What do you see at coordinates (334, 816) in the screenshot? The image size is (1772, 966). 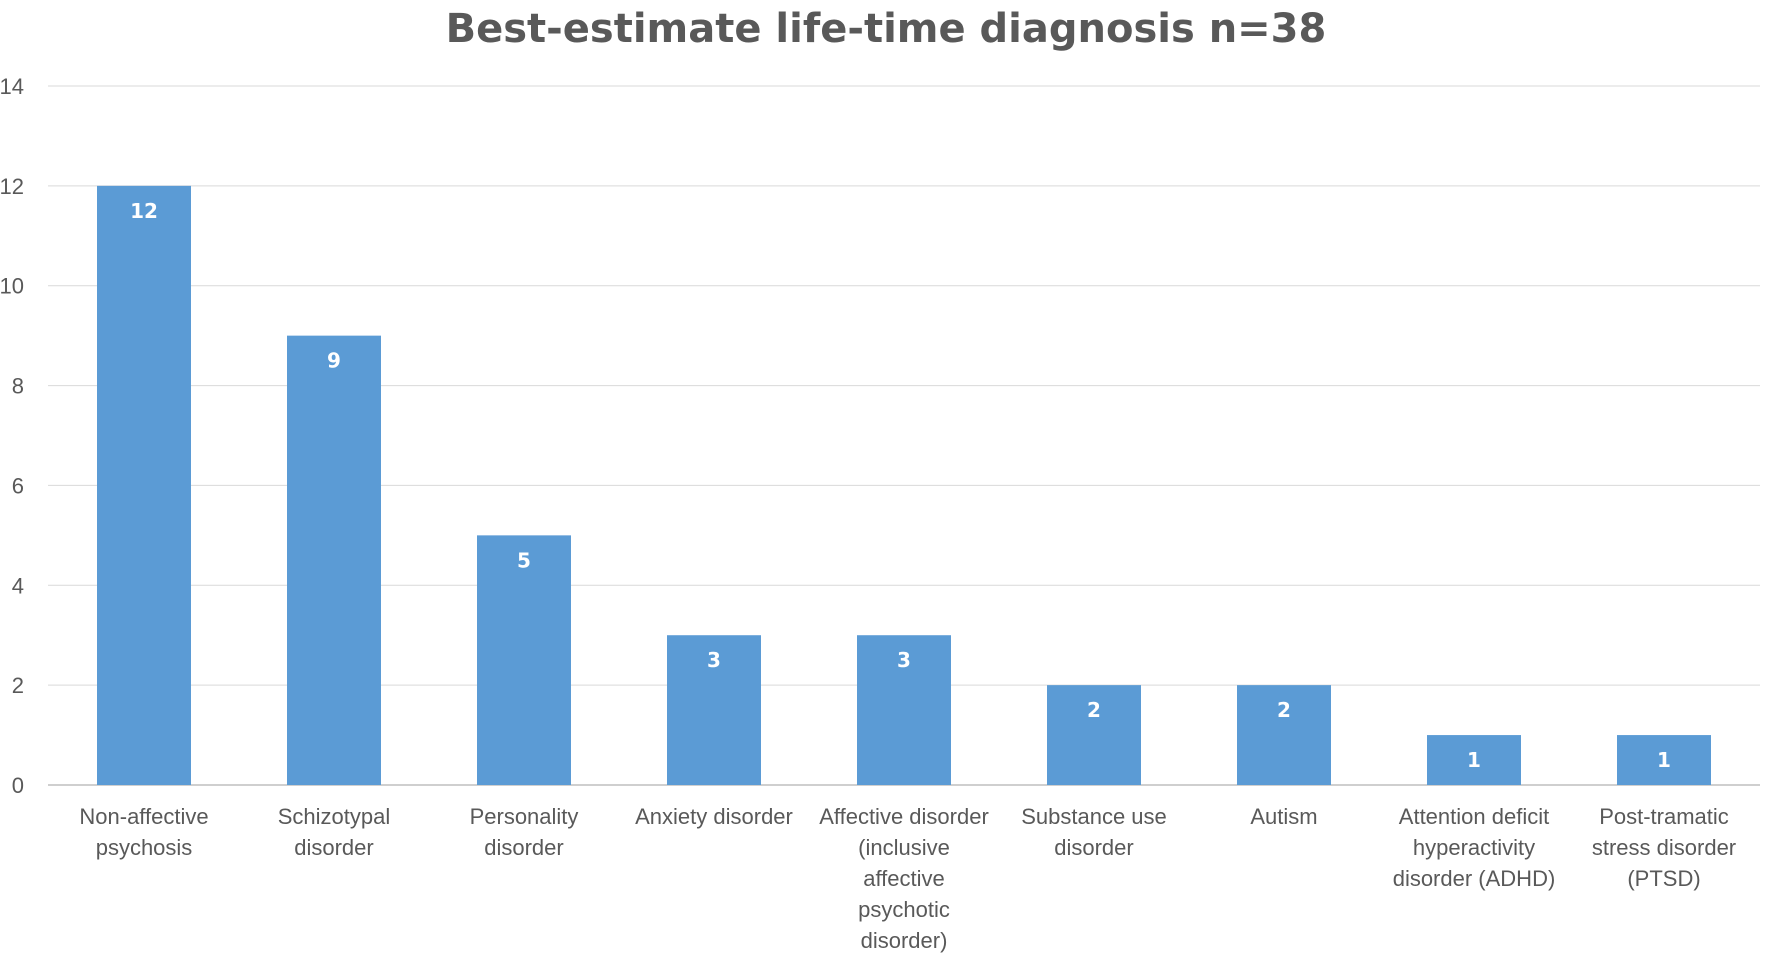 I see `category-label-line: Schizotypal` at bounding box center [334, 816].